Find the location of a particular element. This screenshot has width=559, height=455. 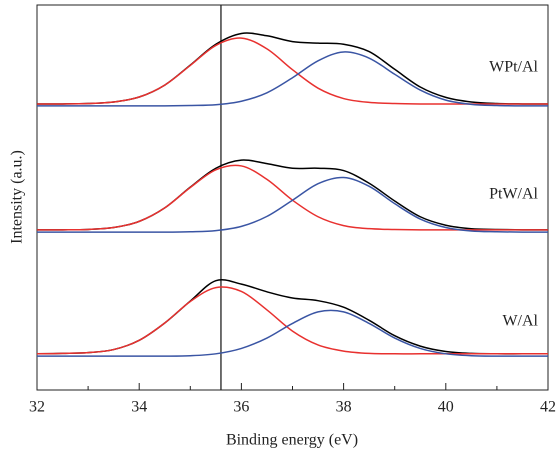

sample-label: W/Al is located at coordinates (520, 321).